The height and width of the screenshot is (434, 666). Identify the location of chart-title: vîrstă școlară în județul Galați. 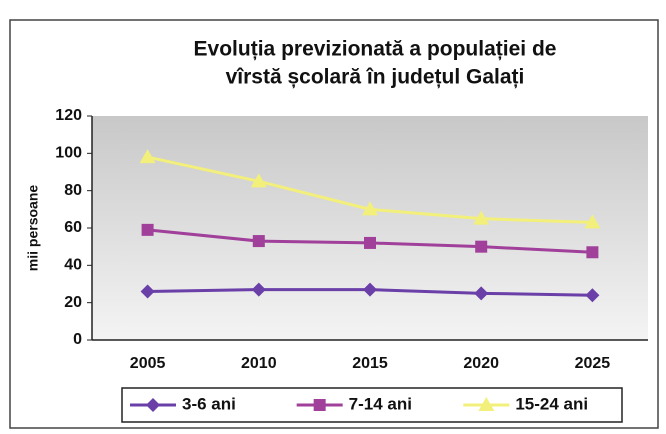
(375, 77).